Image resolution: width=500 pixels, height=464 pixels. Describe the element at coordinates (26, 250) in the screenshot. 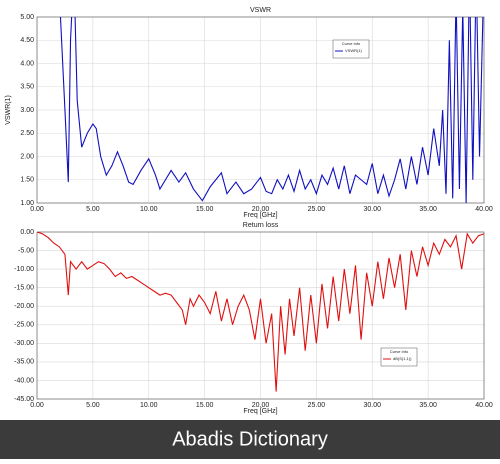

I see `y-tick-label: -5.00` at that location.